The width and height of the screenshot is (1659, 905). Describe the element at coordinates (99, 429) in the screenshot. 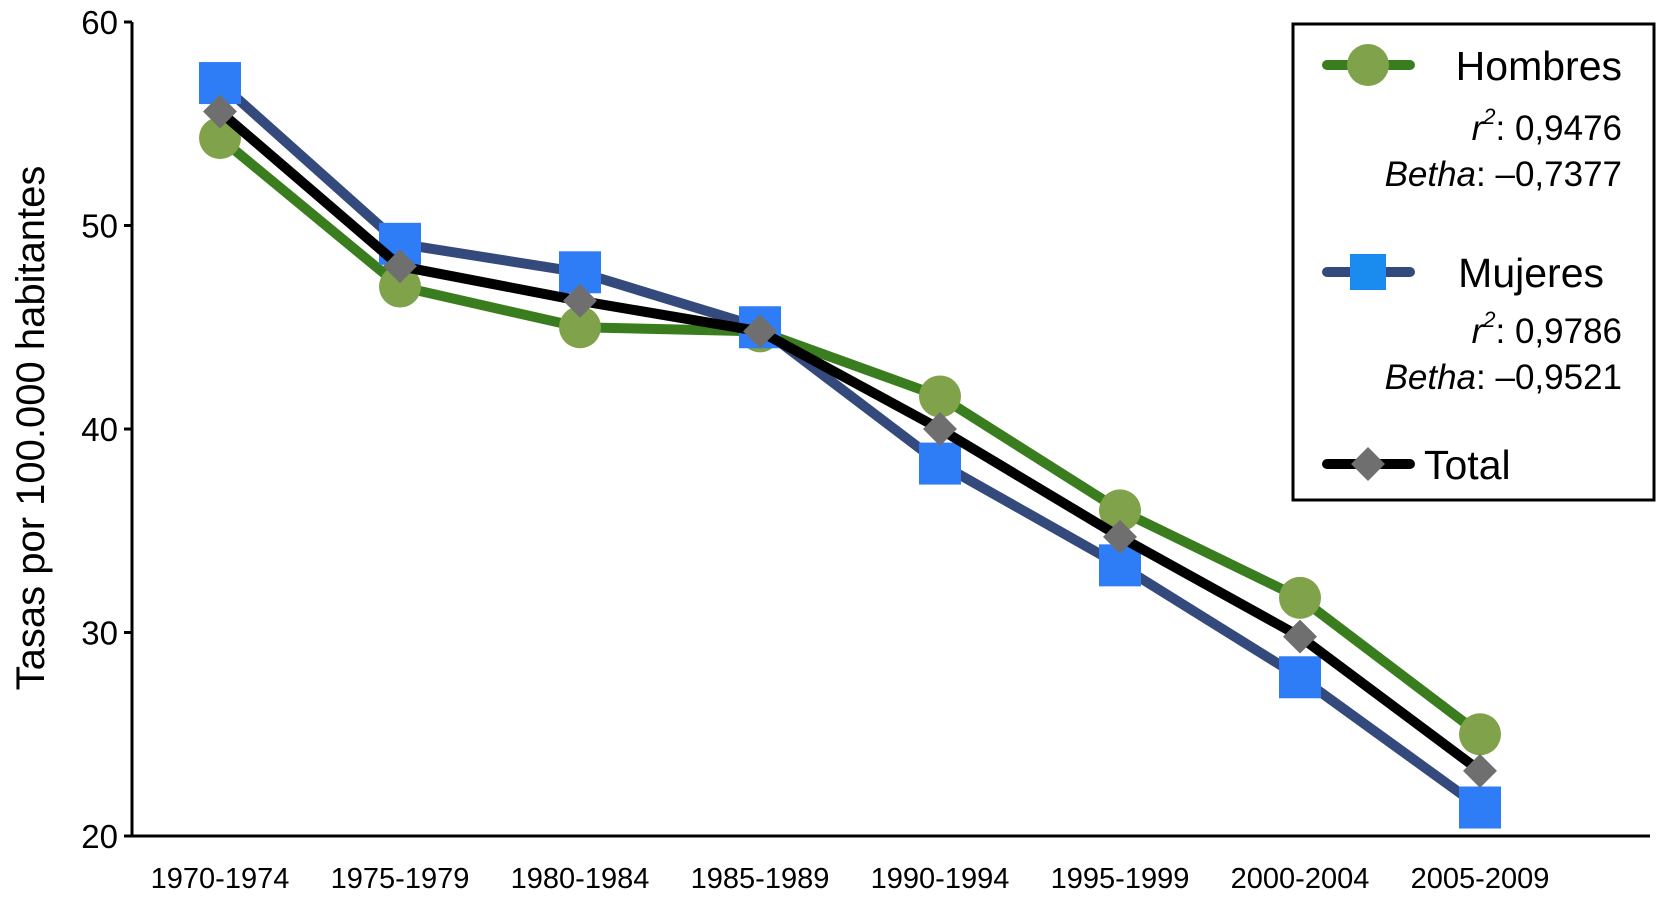

I see `y-tick-label: 40` at that location.